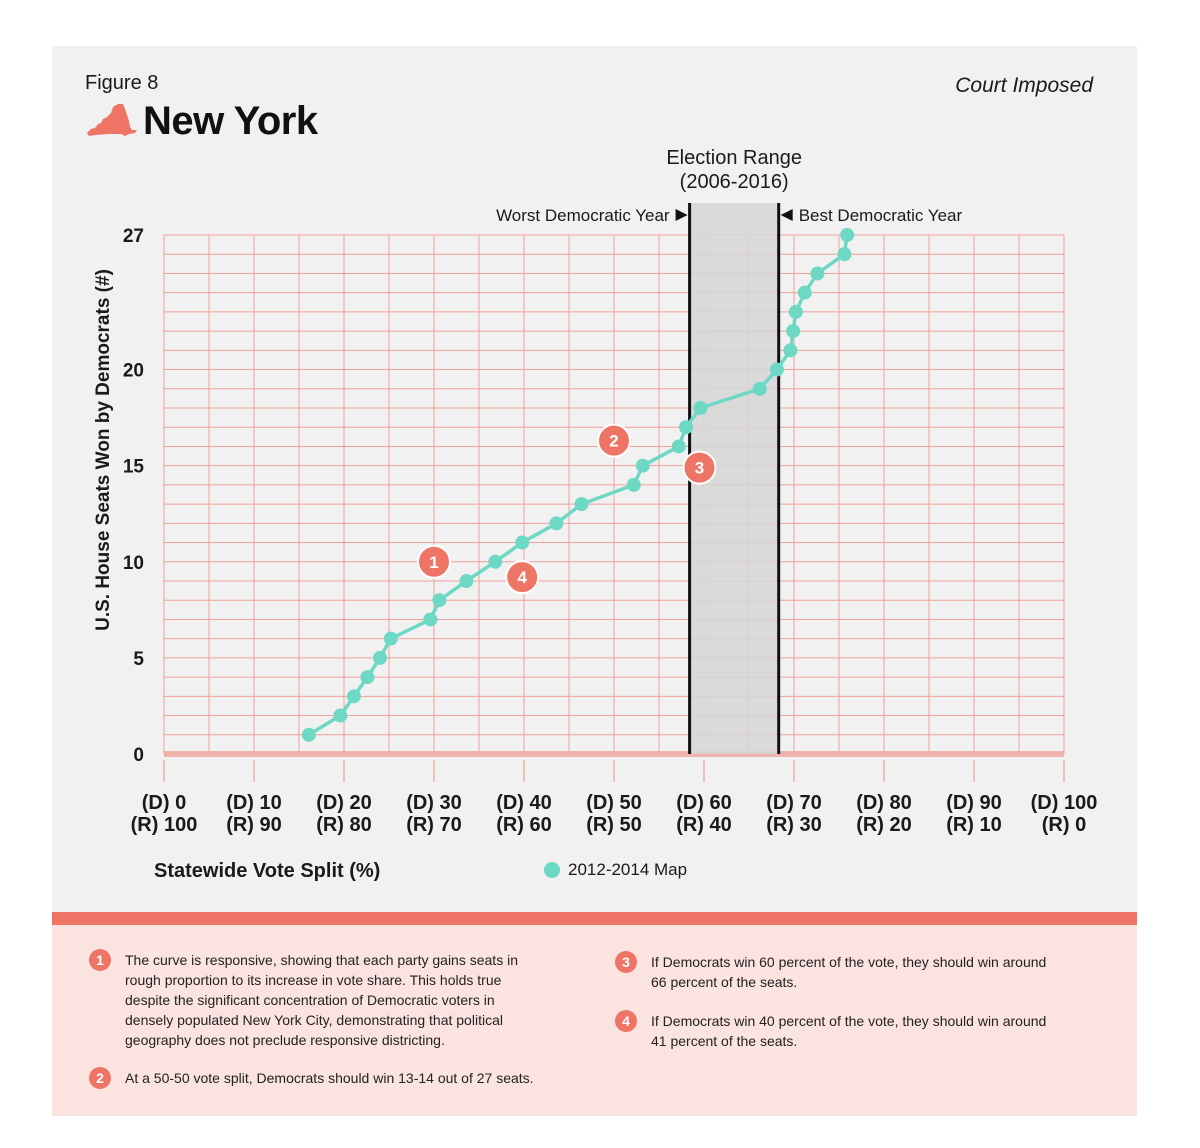  I want to click on x-tick-label-rep: (R) 40, so click(704, 825).